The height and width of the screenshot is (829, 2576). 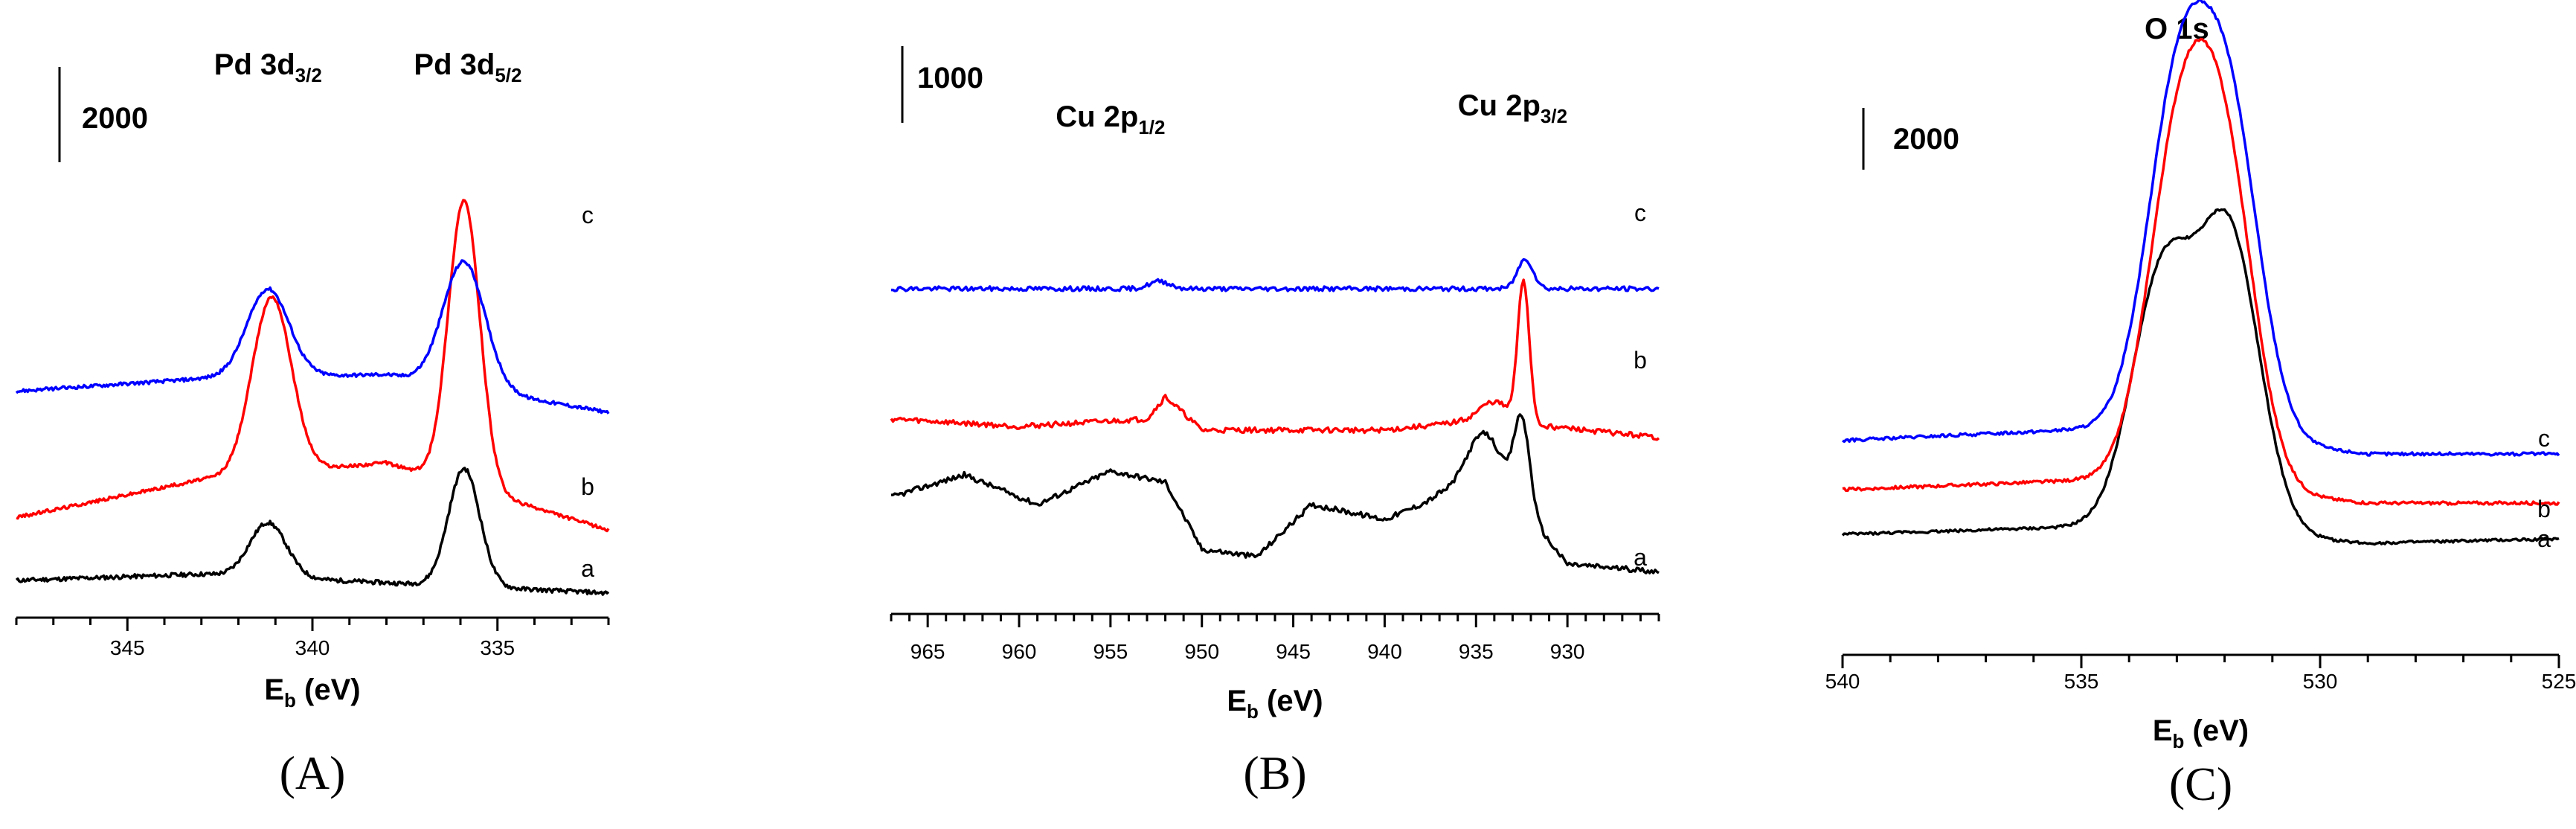 I want to click on x-tick-label: 955, so click(x=1110, y=651).